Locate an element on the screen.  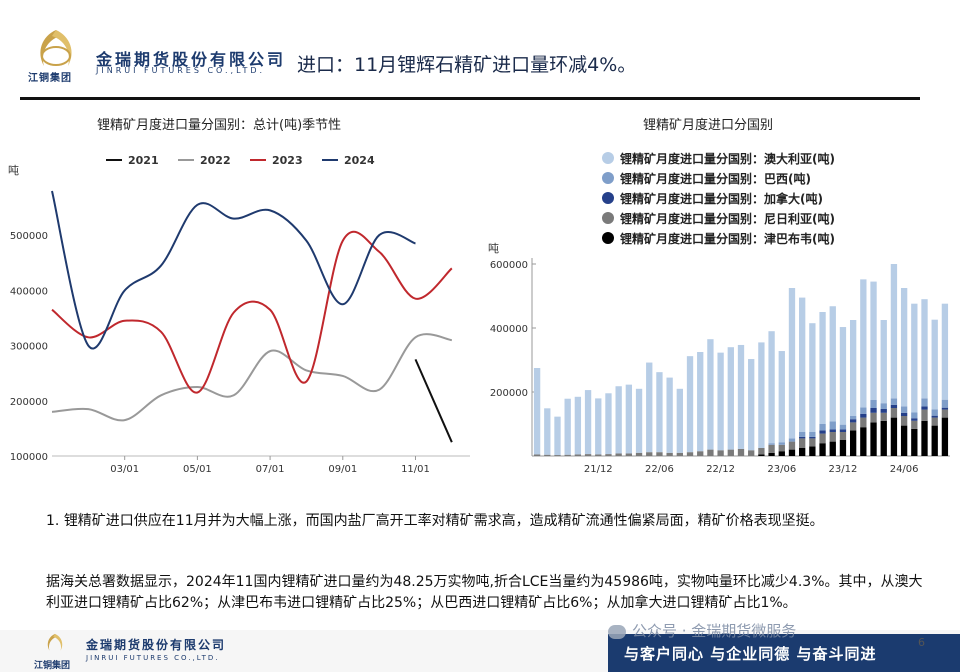
wechat-watermark: 公众号 · 金瑞期货微服务 is located at coordinates (702, 630).